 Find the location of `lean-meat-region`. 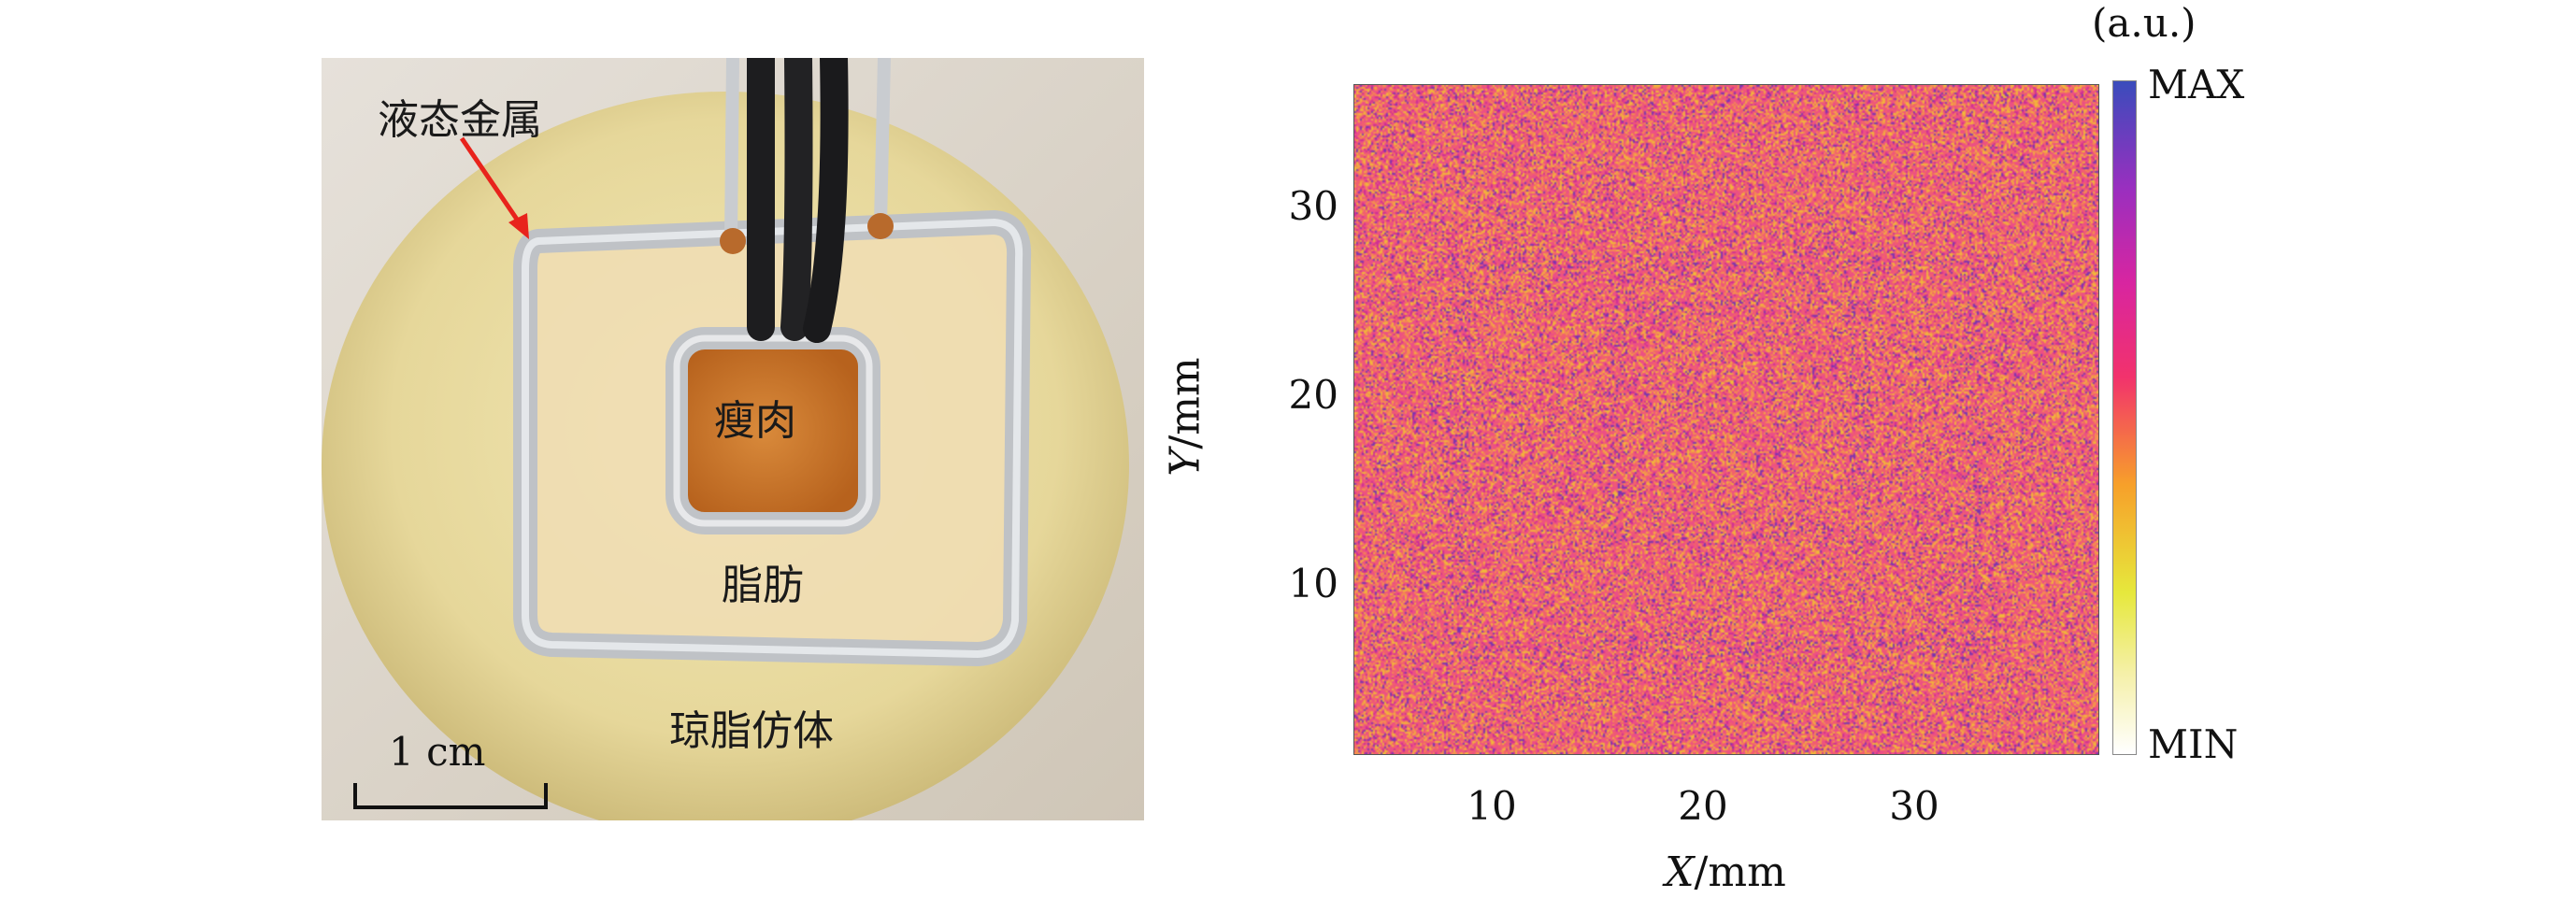

lean-meat-region is located at coordinates (773, 431).